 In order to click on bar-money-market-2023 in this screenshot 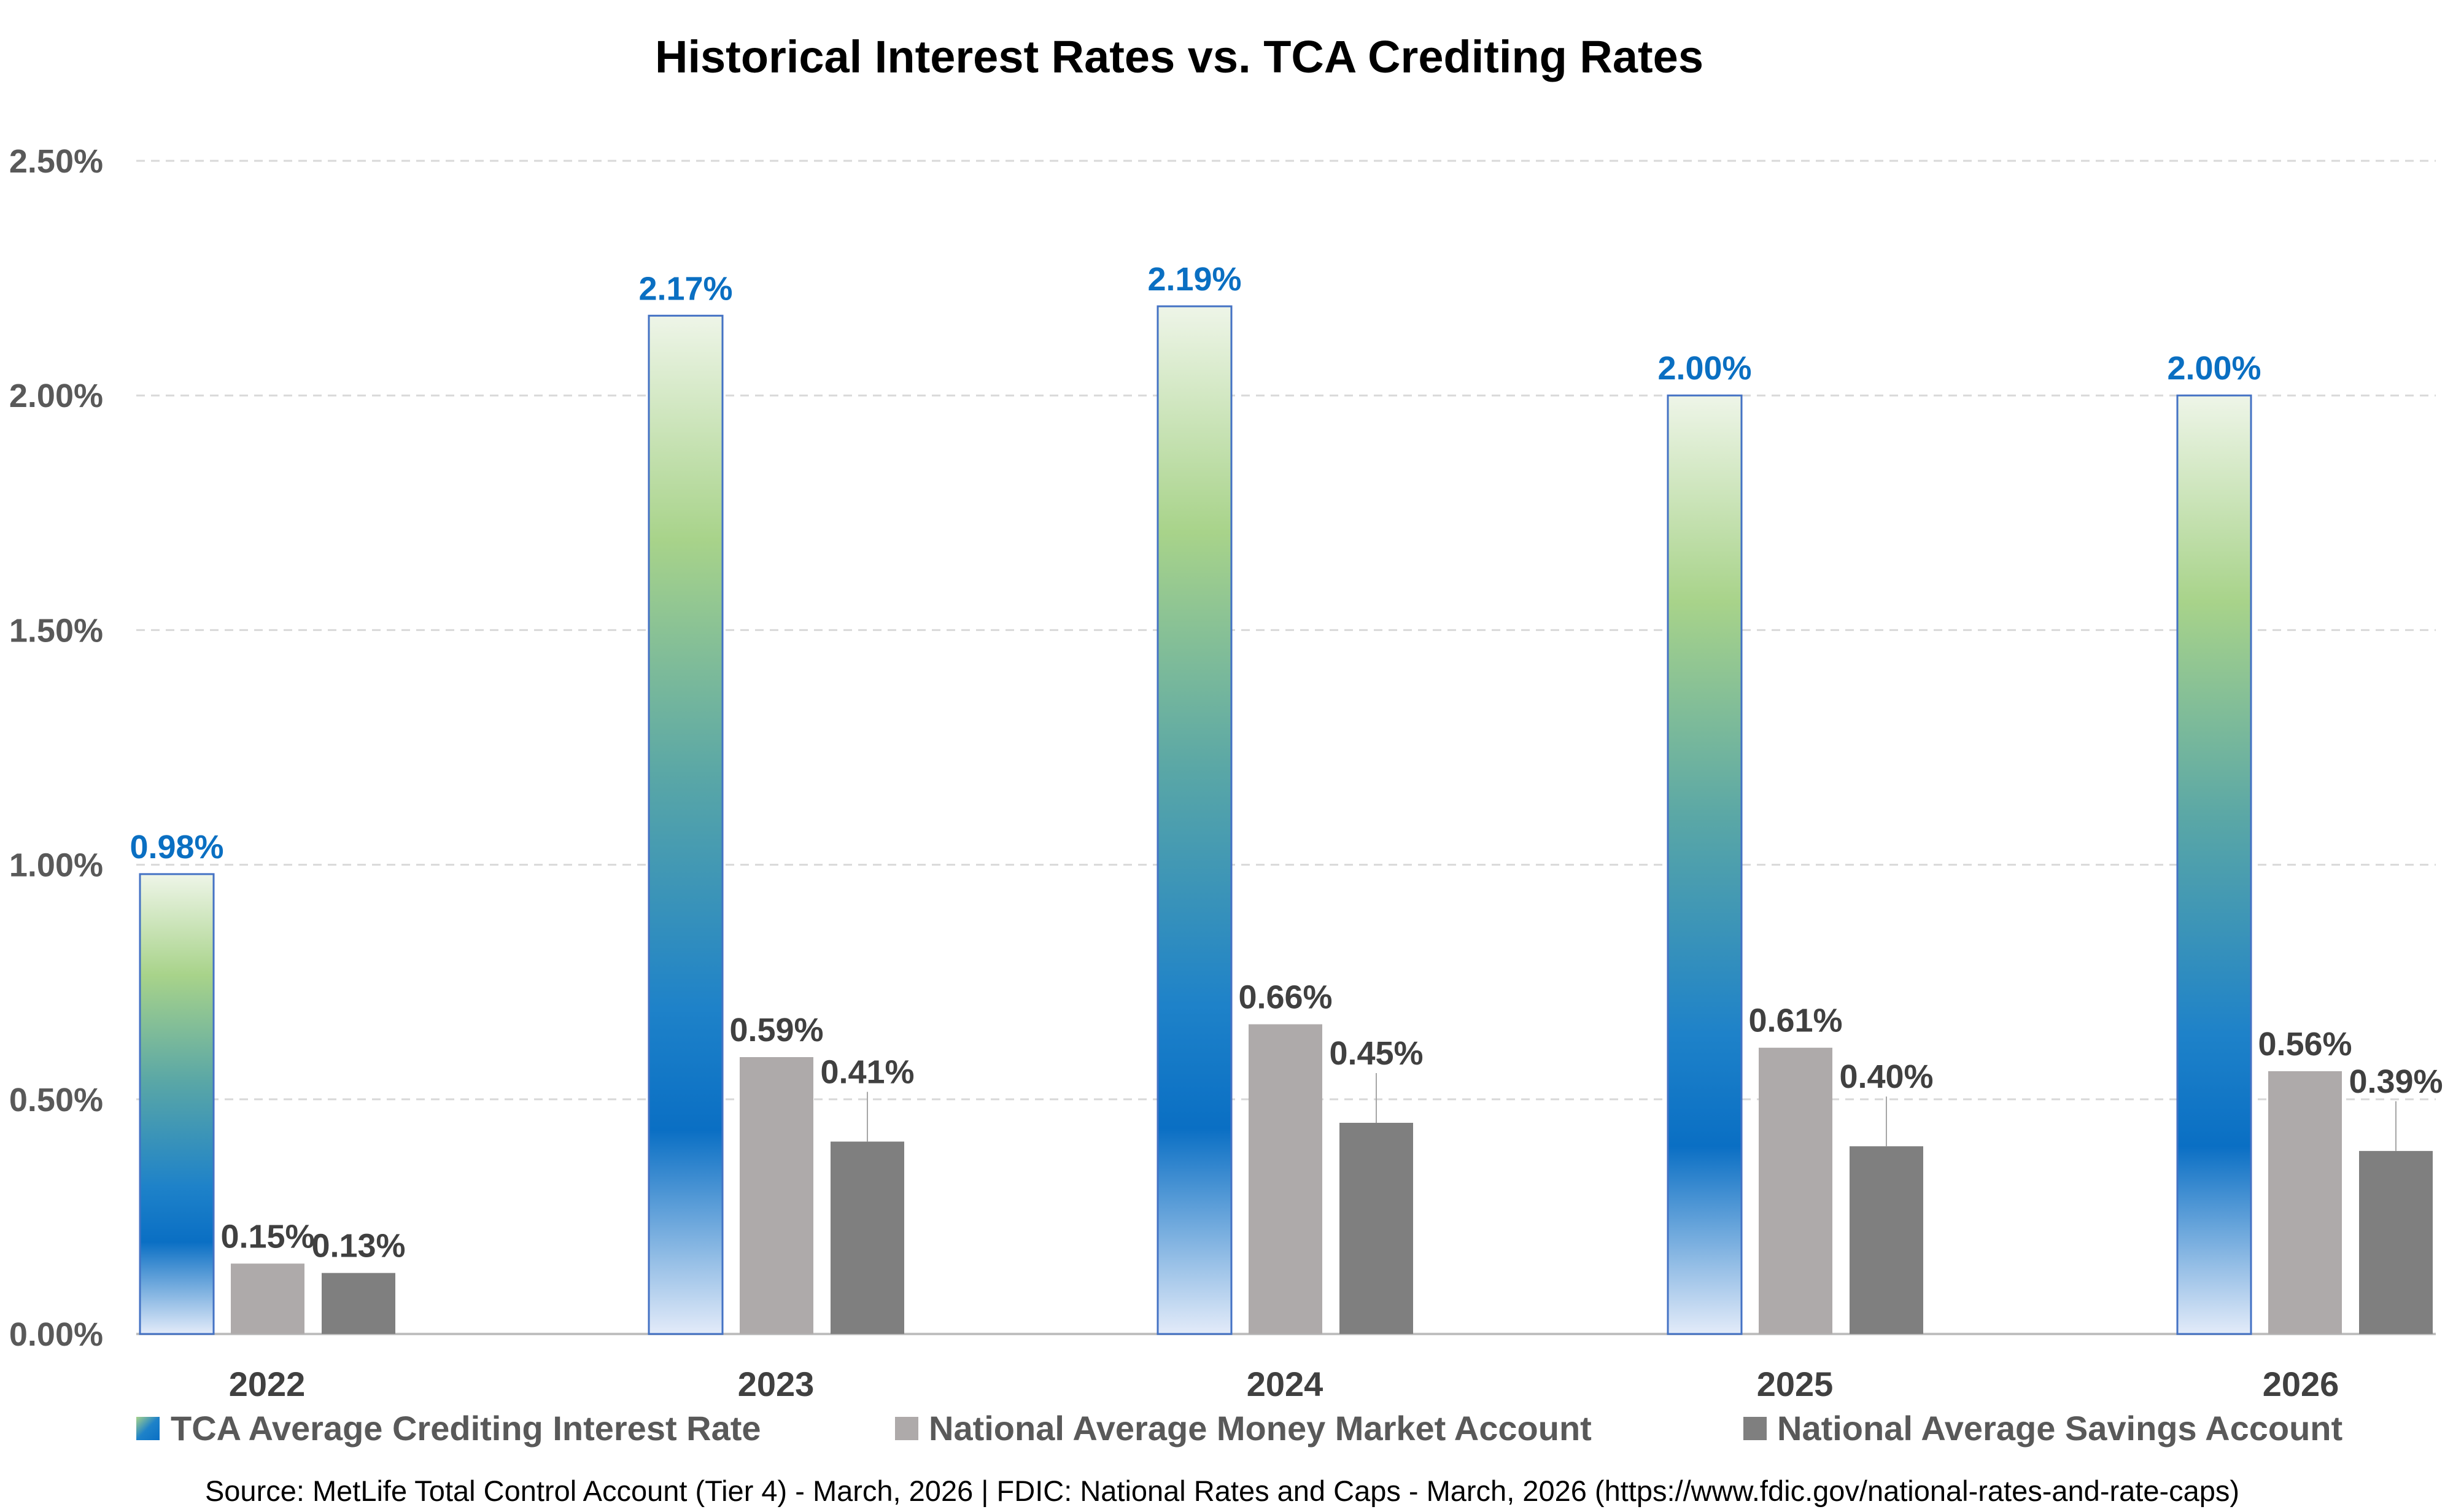, I will do `click(776, 1195)`.